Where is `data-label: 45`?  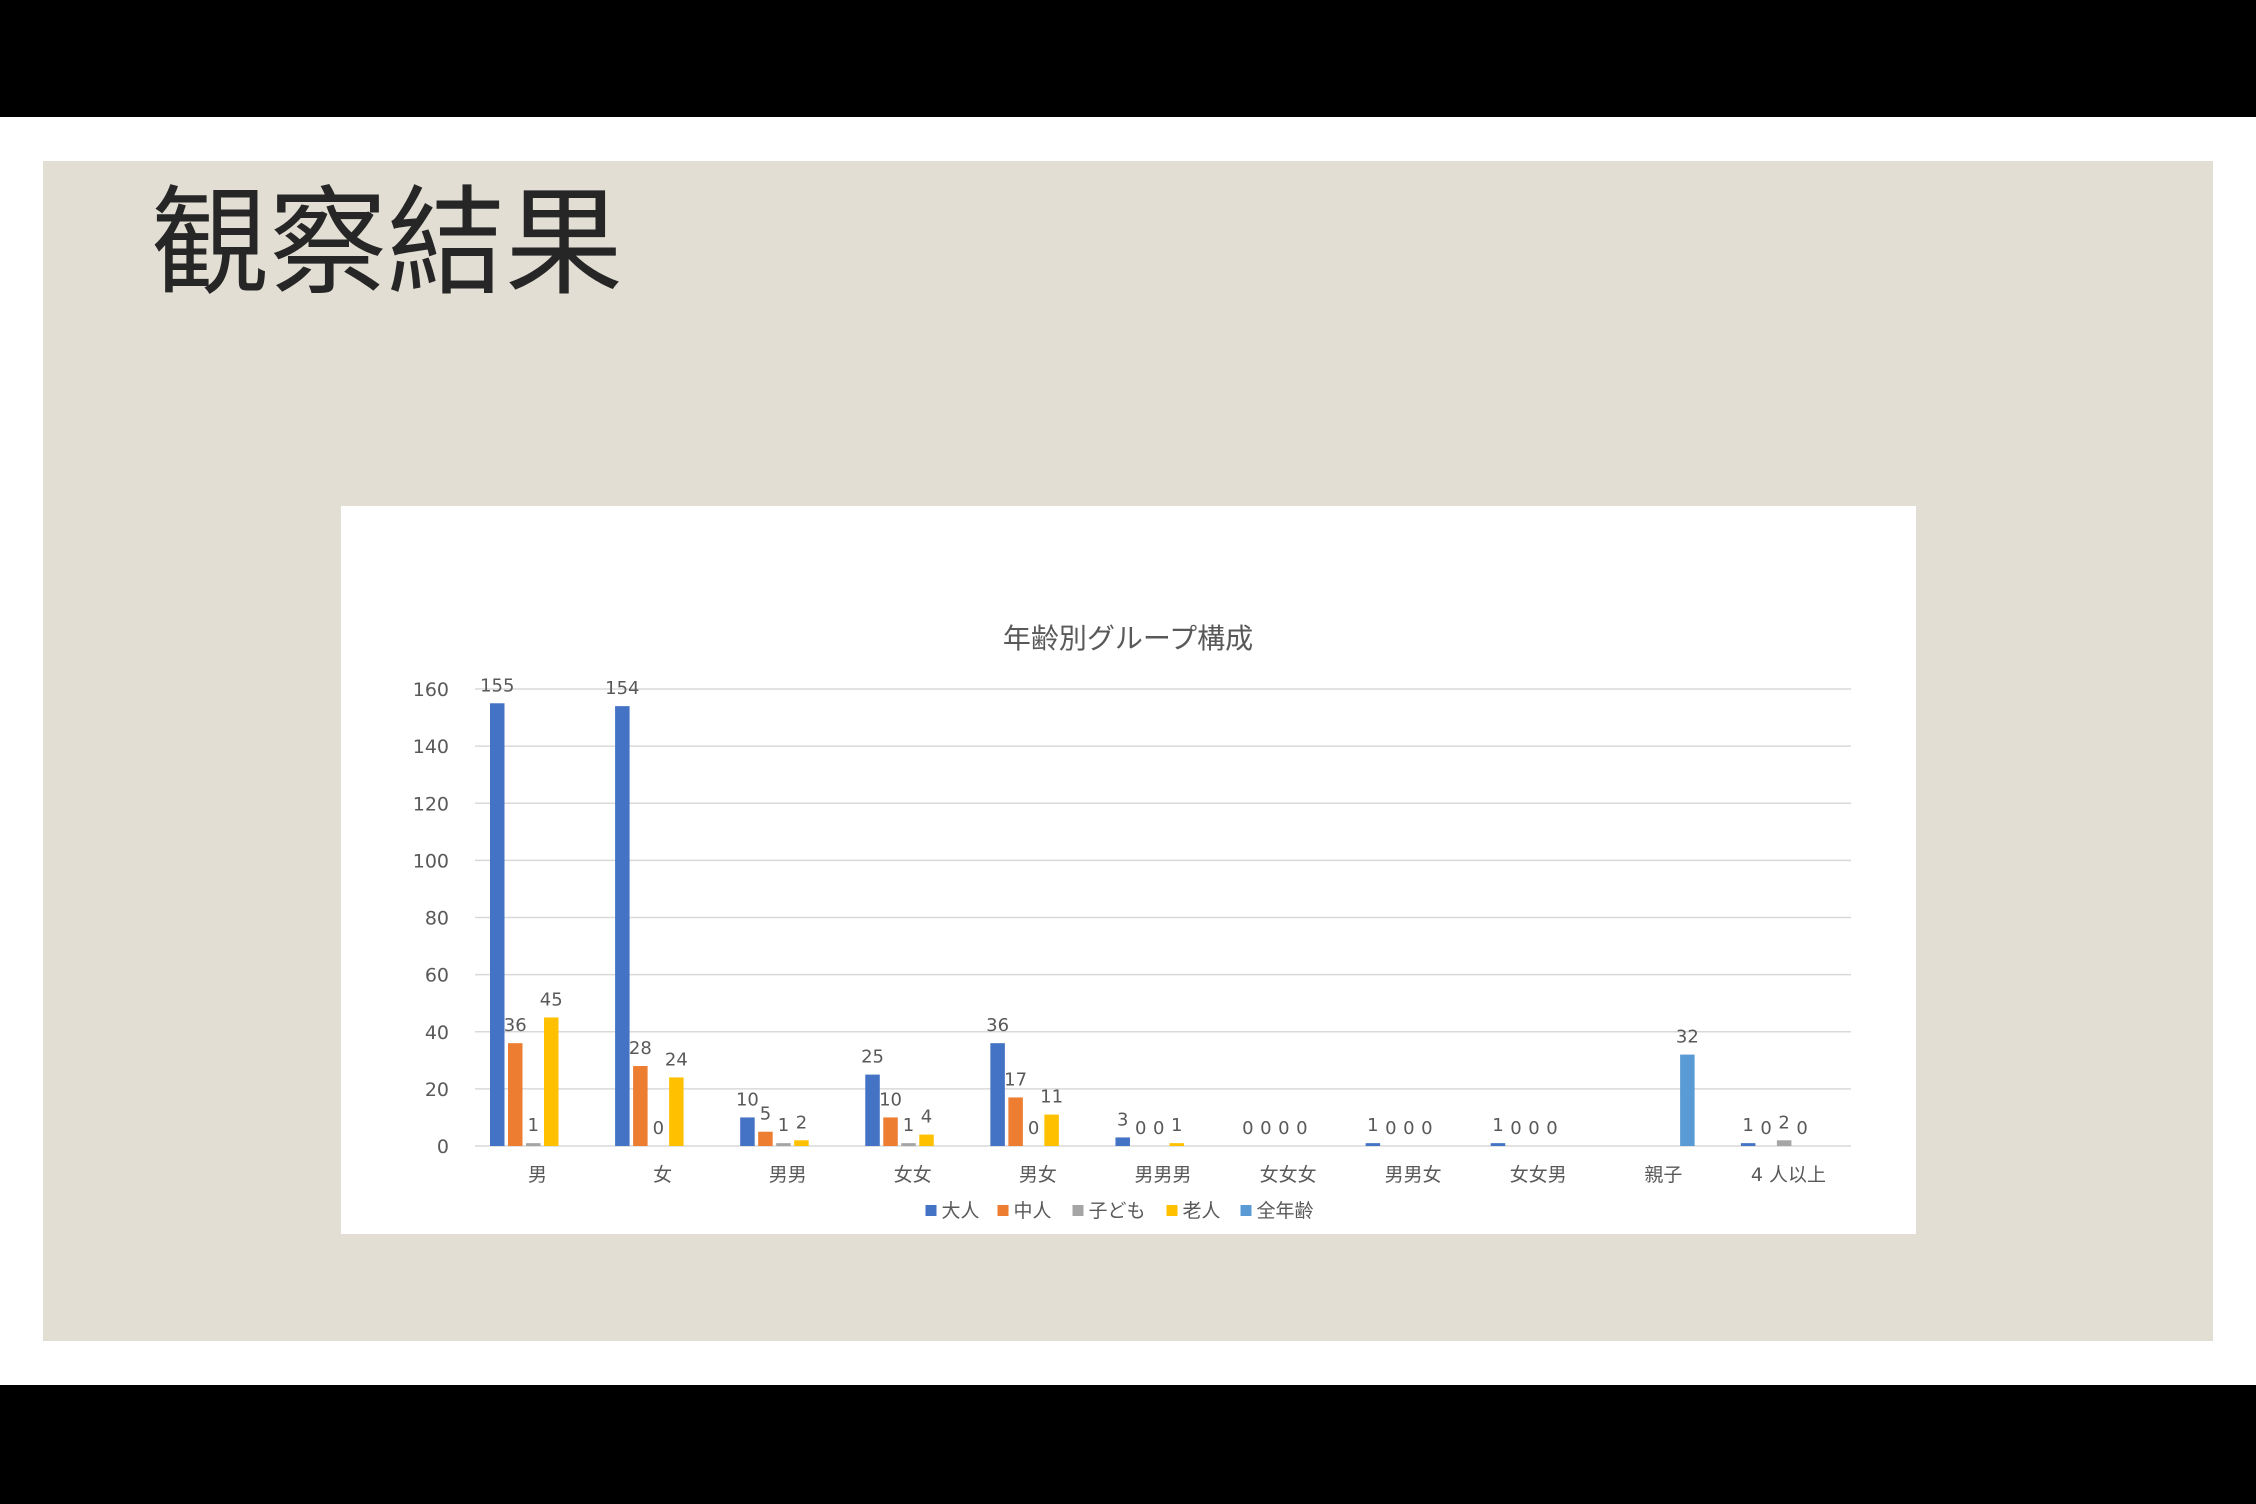
data-label: 45 is located at coordinates (551, 999).